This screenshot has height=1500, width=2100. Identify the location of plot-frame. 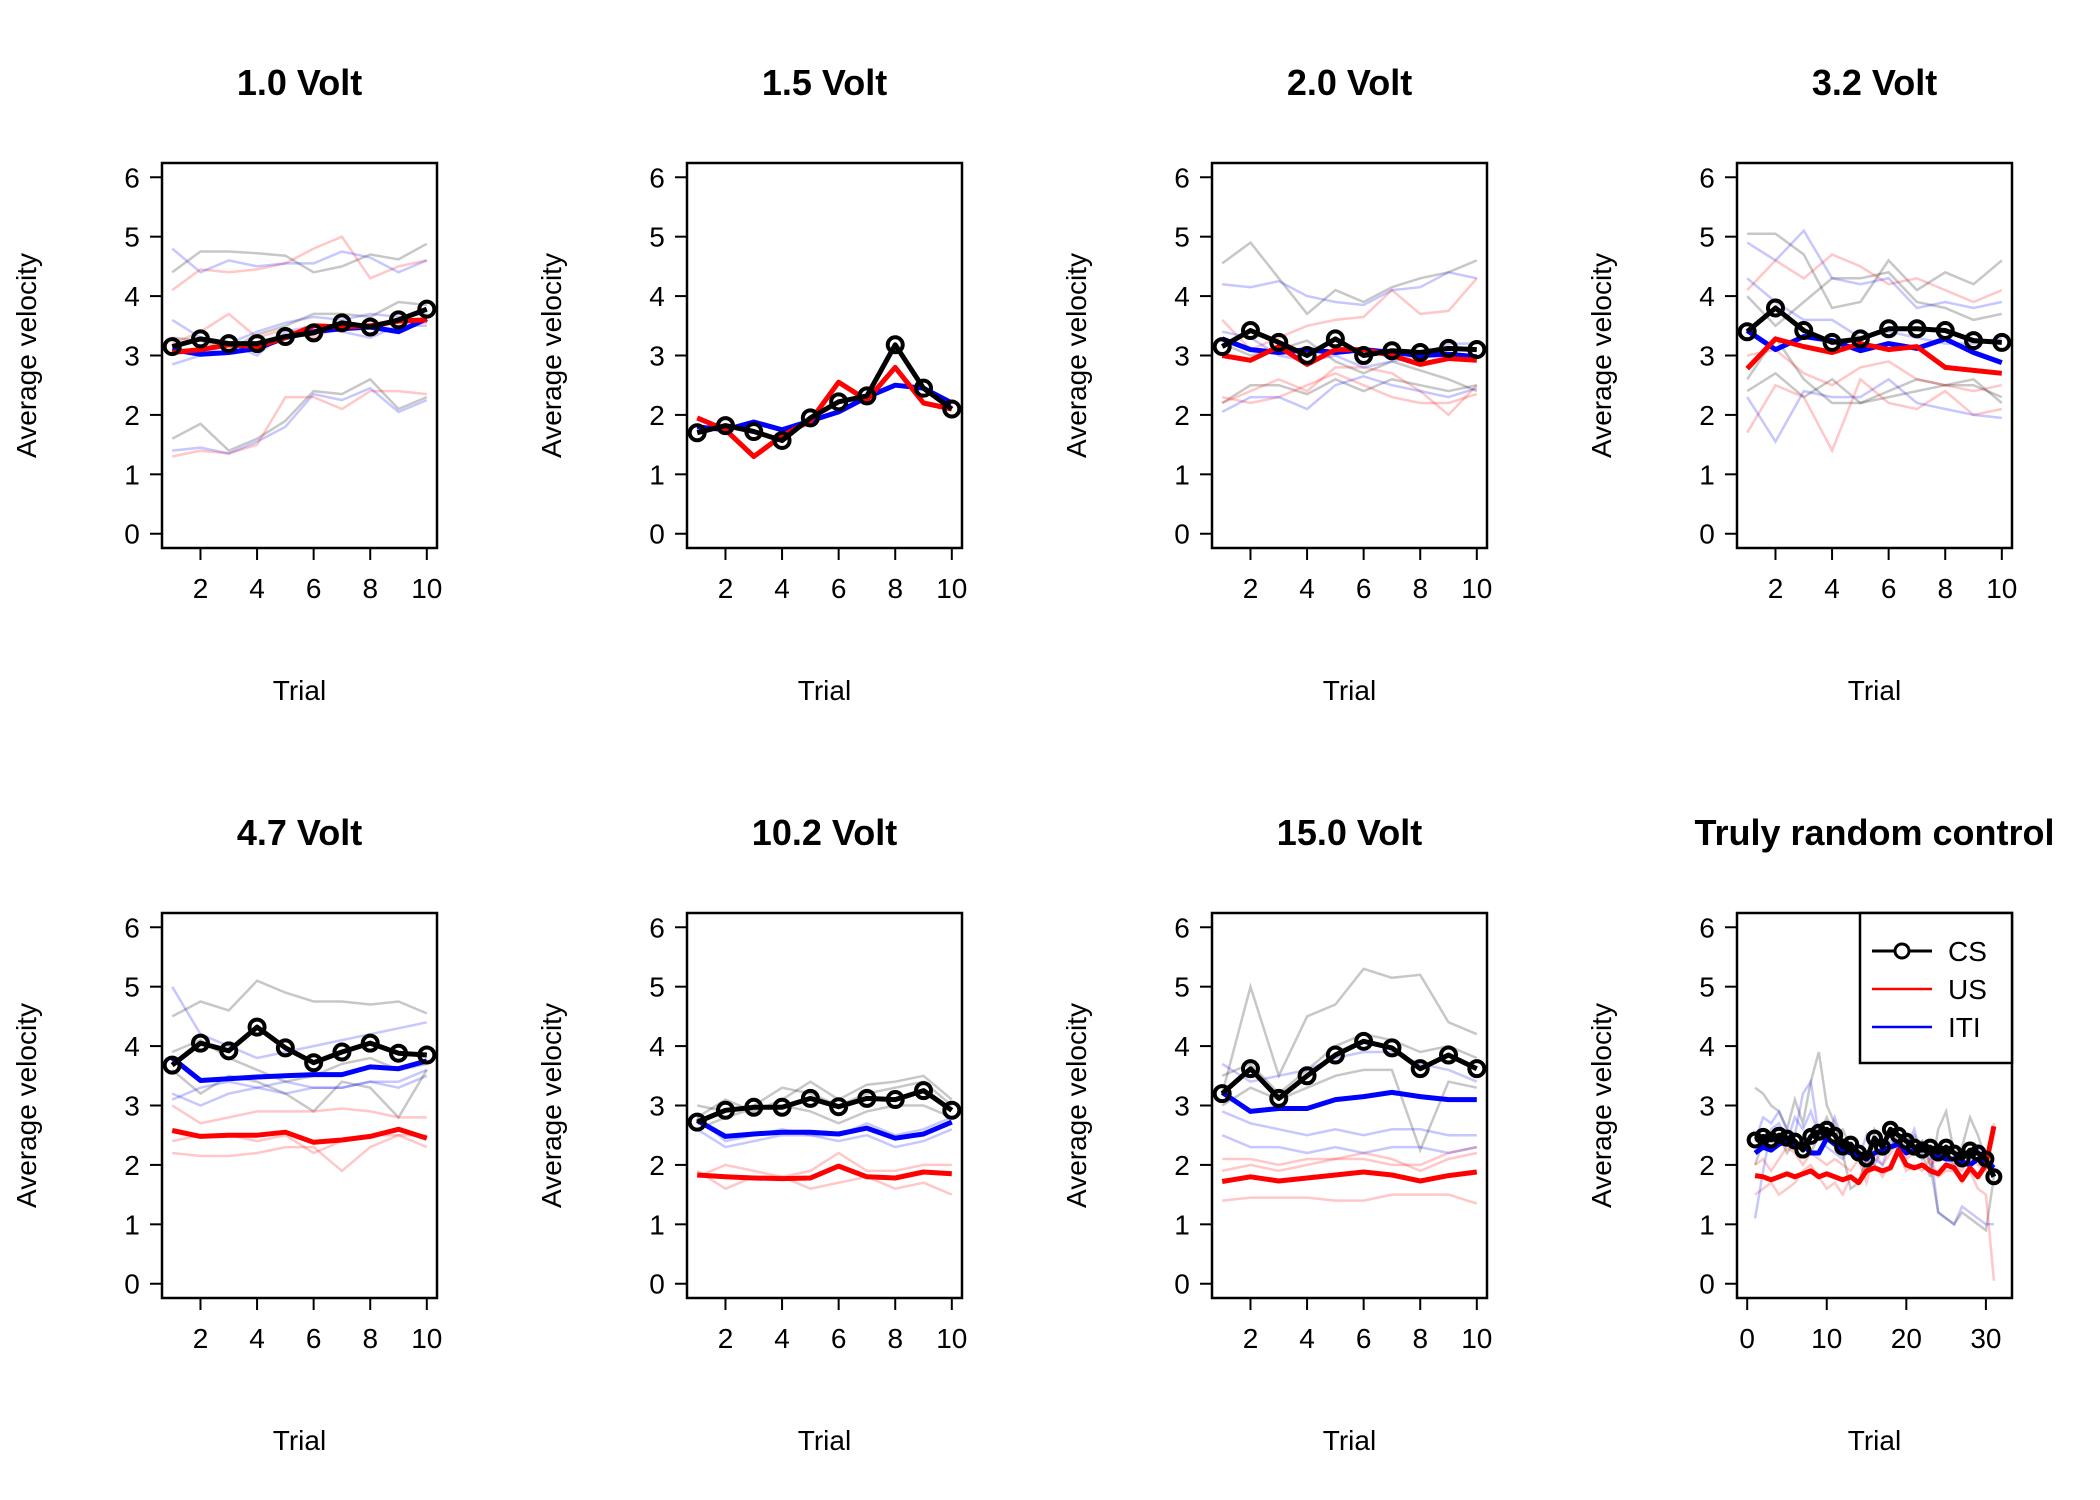
(824, 355).